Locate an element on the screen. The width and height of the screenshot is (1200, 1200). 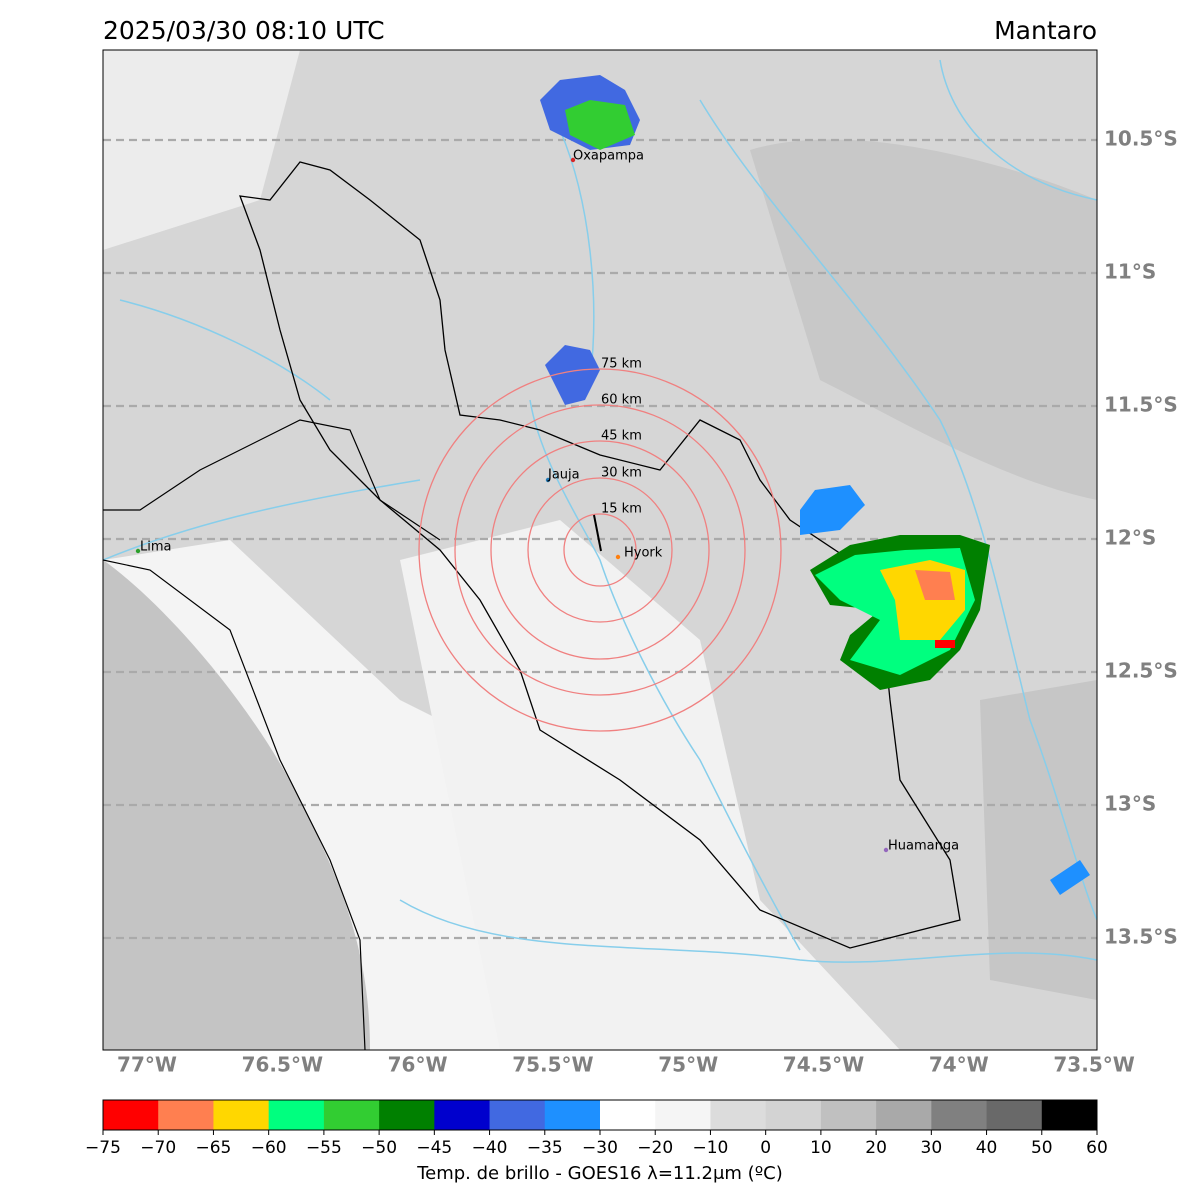
colorbar-tick-label: −40 is located at coordinates (490, 1148).